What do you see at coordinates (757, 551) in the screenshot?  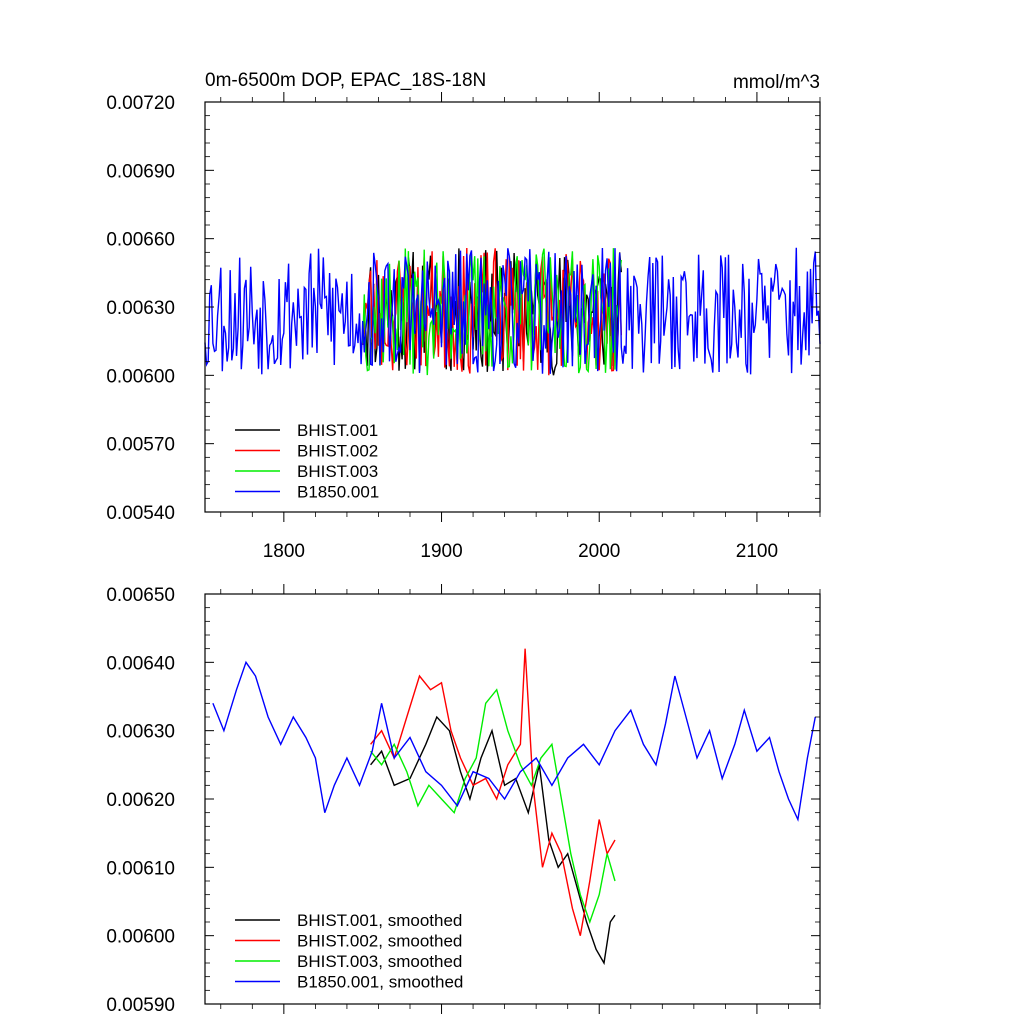 I see `x-tick-label: 2100` at bounding box center [757, 551].